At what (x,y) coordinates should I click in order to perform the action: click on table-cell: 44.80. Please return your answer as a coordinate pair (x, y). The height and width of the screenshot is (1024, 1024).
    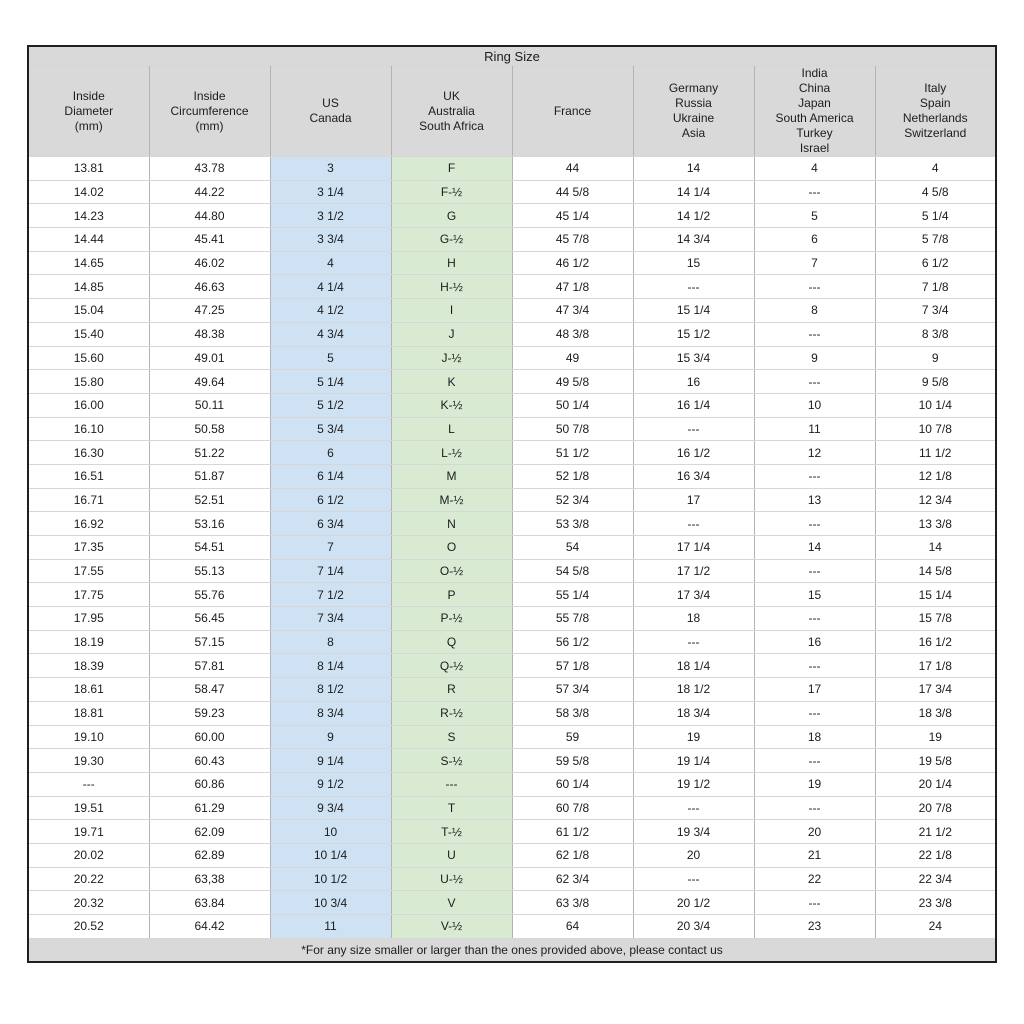
    Looking at the image, I should click on (209, 216).